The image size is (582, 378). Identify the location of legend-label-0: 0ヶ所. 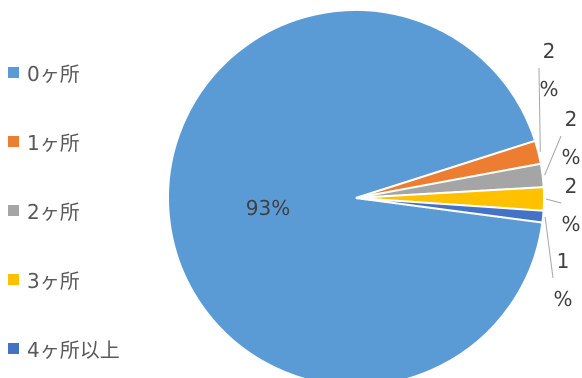
(53, 74).